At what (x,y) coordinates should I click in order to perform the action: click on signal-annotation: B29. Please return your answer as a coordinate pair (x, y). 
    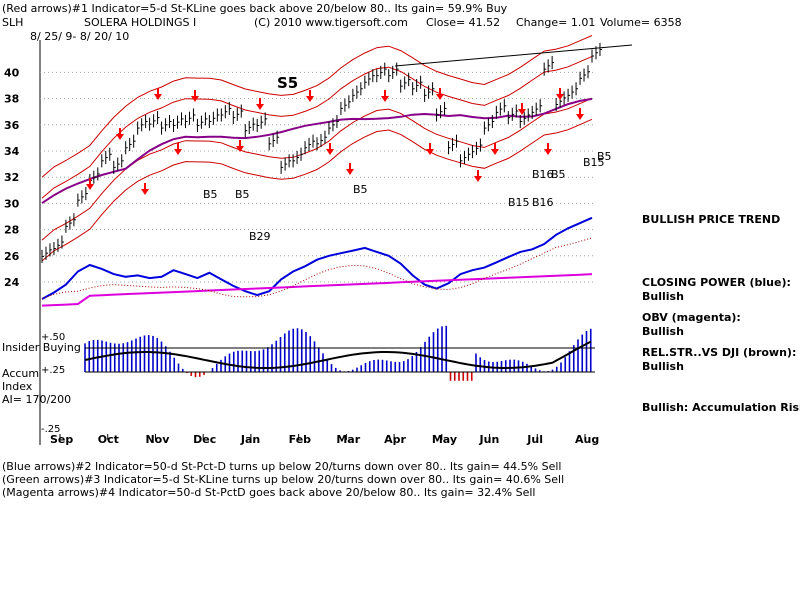
    Looking at the image, I should click on (260, 236).